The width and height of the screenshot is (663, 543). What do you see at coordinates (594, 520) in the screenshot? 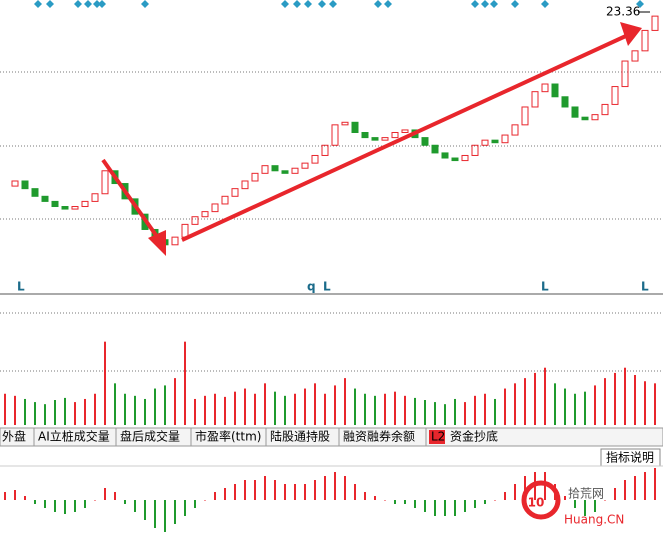
I see `watermark-site: Huang.CN` at bounding box center [594, 520].